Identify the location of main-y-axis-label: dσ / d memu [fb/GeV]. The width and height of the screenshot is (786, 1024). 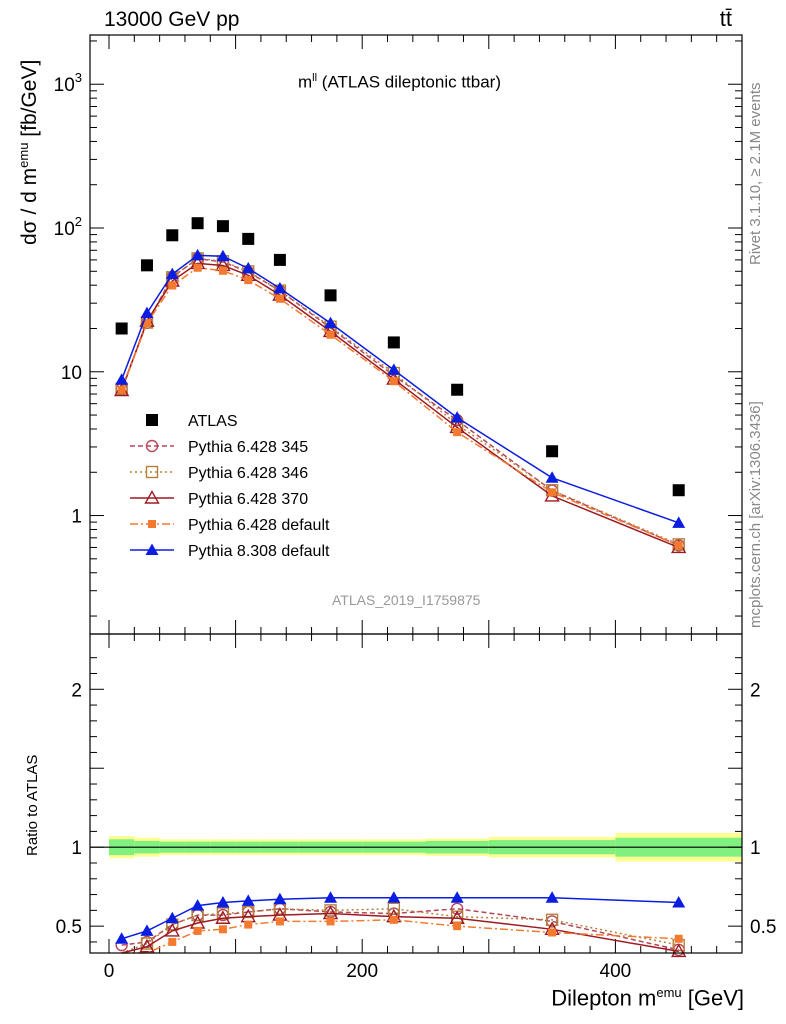
(29, 152).